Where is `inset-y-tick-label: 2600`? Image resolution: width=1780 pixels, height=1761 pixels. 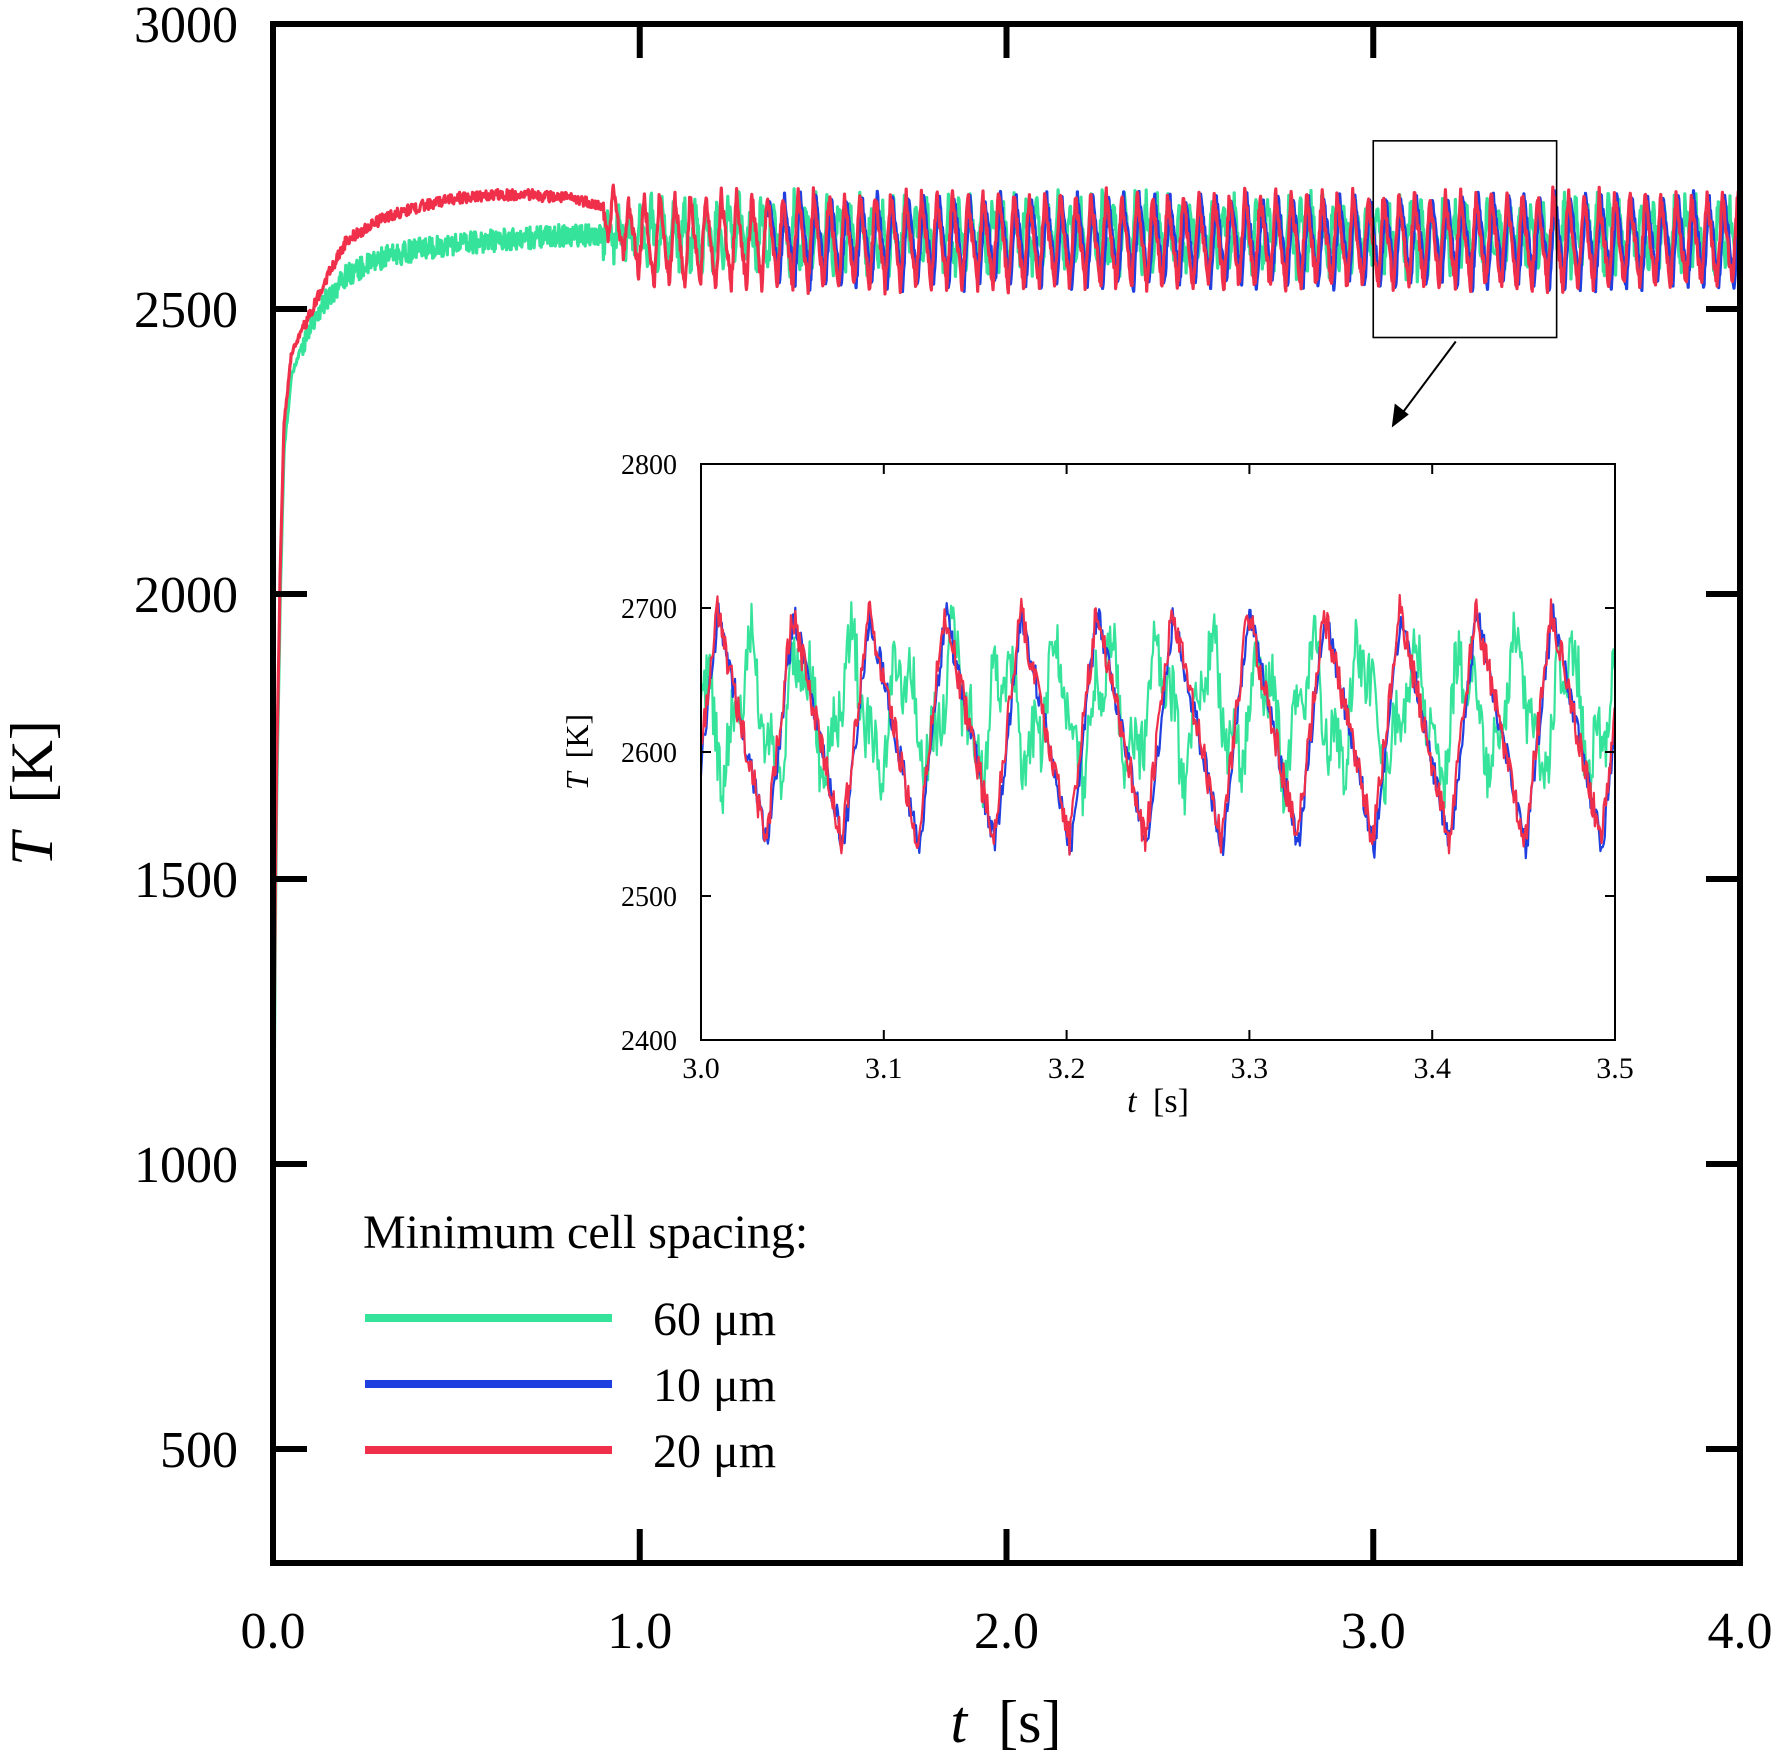 inset-y-tick-label: 2600 is located at coordinates (649, 753).